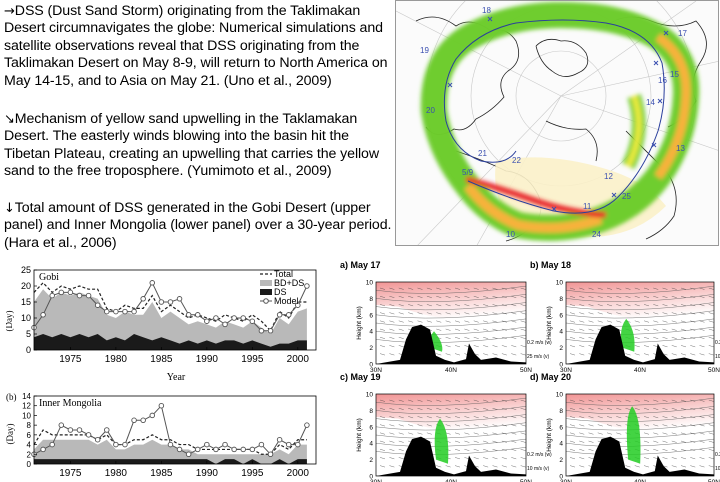  Describe the element at coordinates (70, 359) in the screenshot. I see `x-tick-label: 1975` at that location.